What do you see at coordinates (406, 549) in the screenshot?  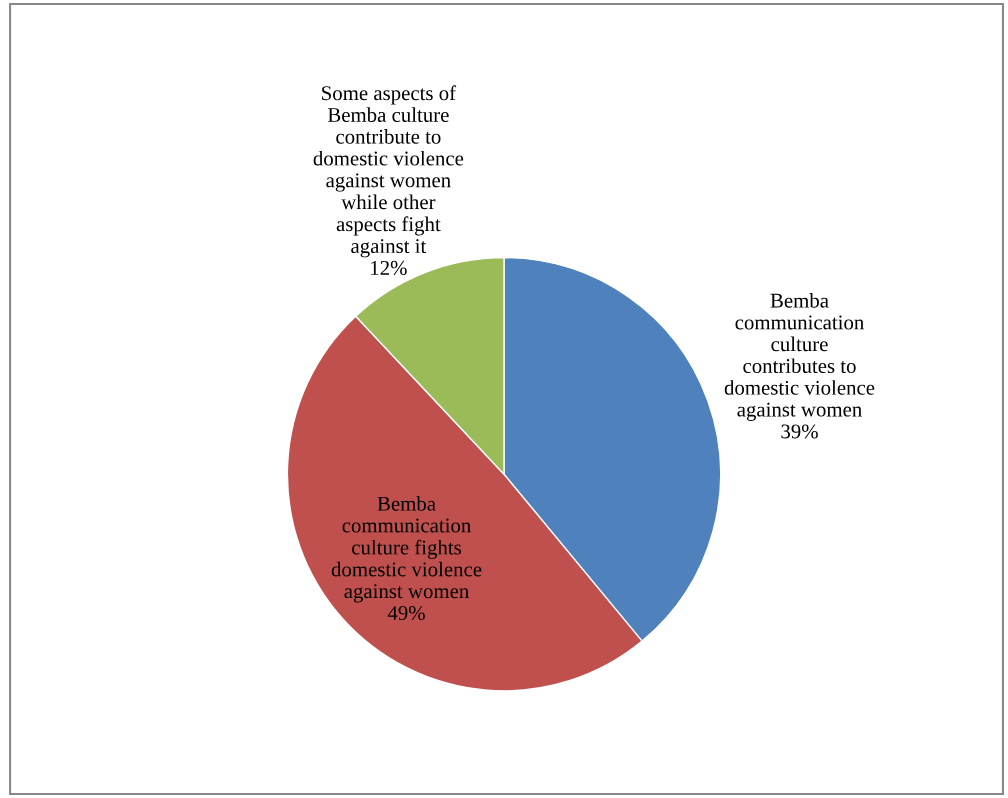 I see `slice-label: Bemba communication culture fights domestic violence against women` at bounding box center [406, 549].